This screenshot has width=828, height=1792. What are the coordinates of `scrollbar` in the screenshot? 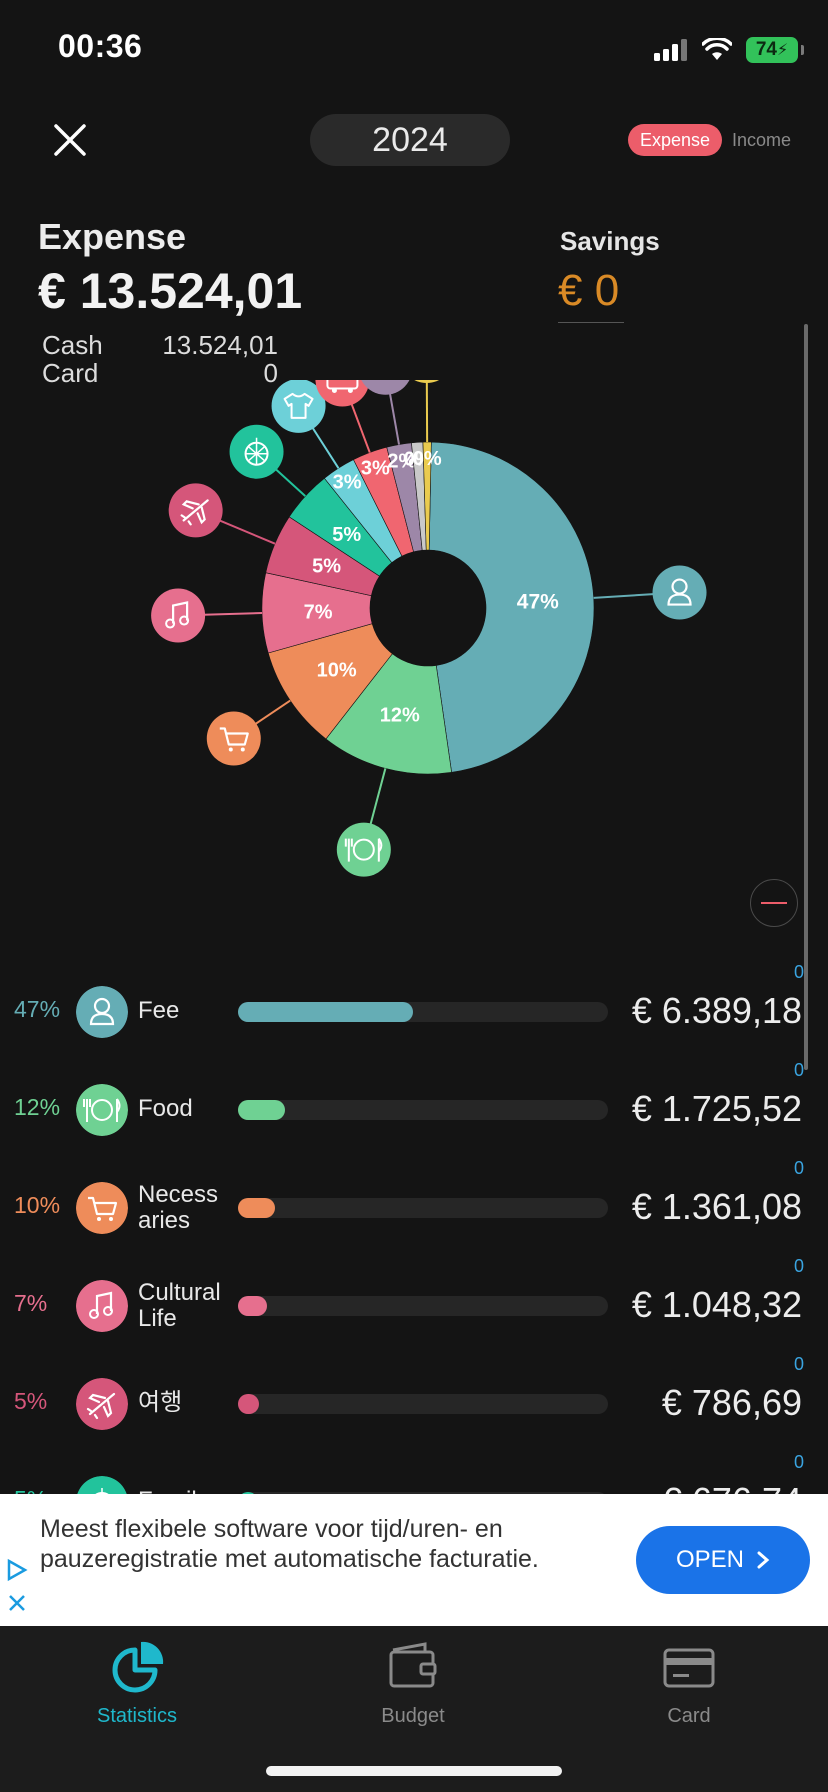 It's located at (806, 697).